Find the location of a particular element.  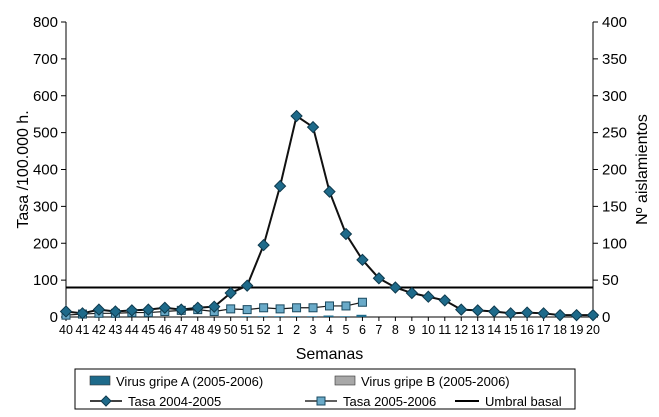

x-tick-label: 2 is located at coordinates (296, 330).